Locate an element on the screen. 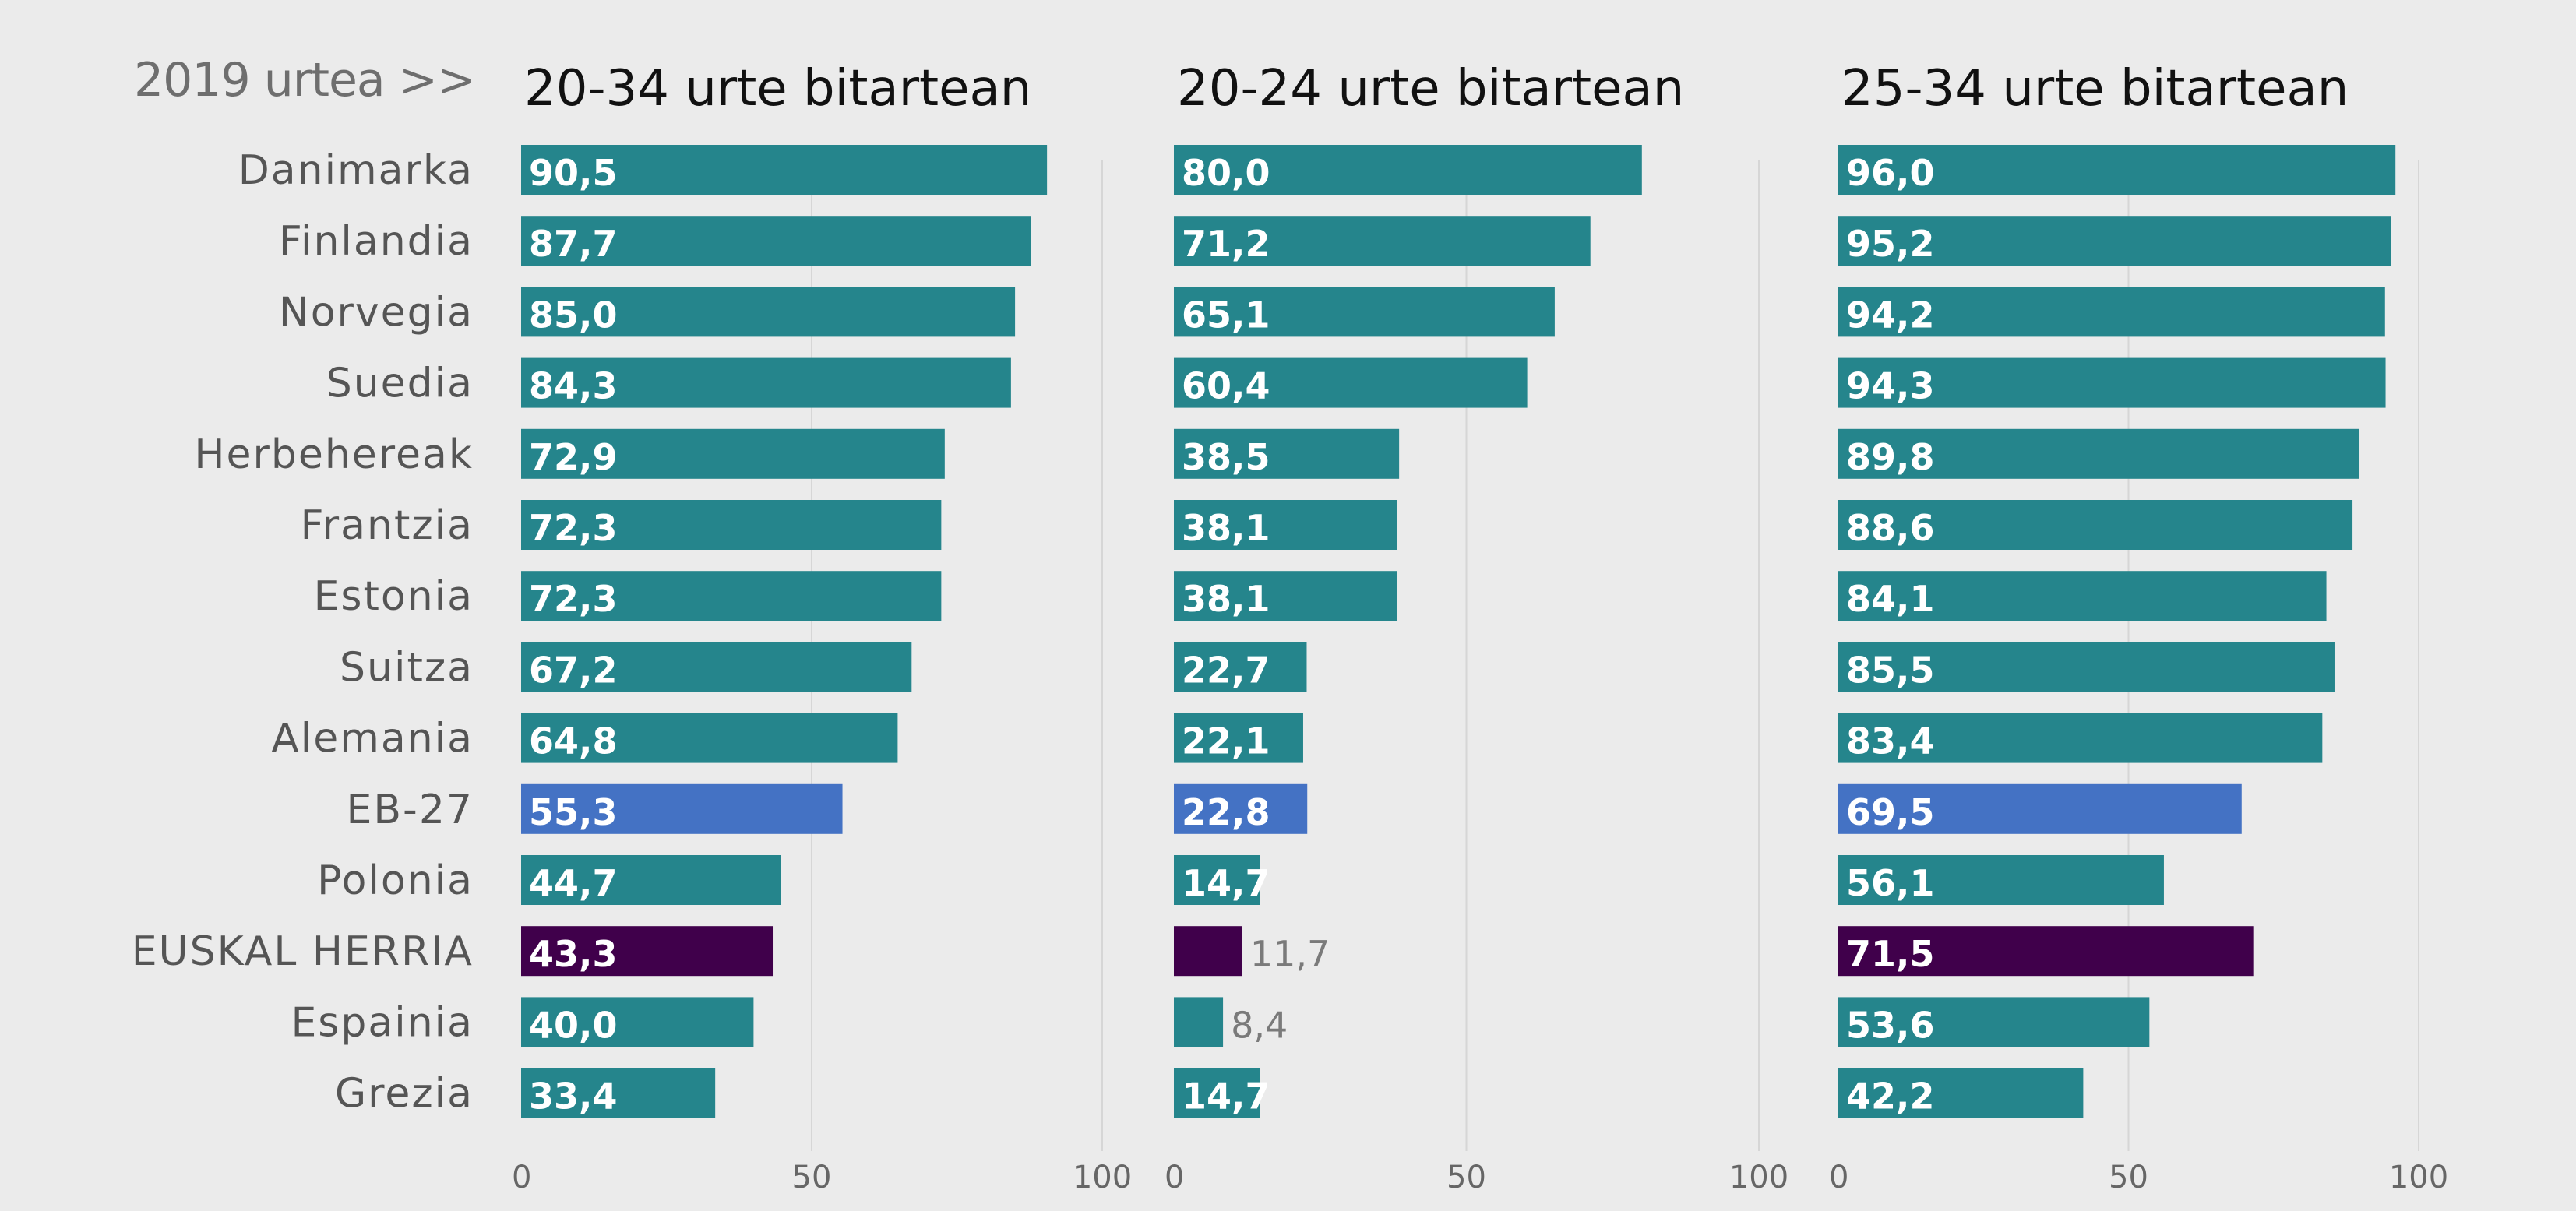 The width and height of the screenshot is (2576, 1211). bar-label-1-6: 38,1 is located at coordinates (1226, 599).